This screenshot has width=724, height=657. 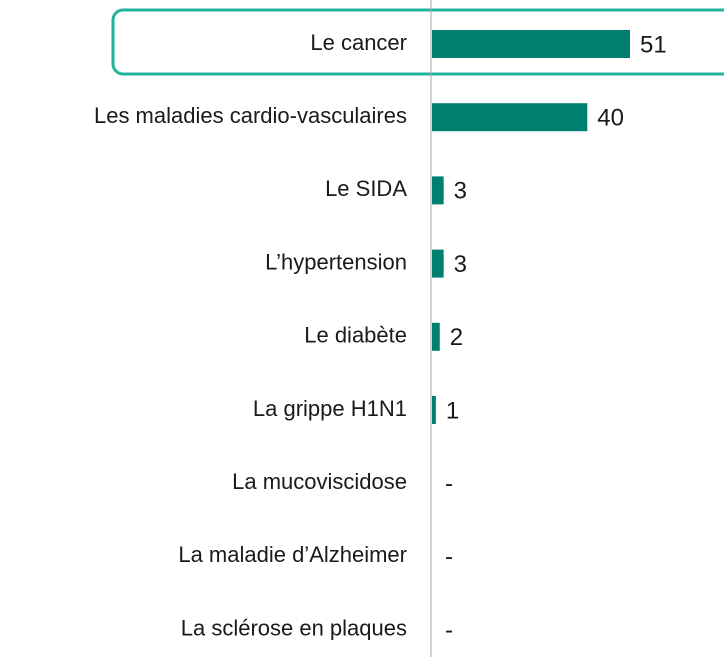 I want to click on value-label: 51, so click(x=653, y=44).